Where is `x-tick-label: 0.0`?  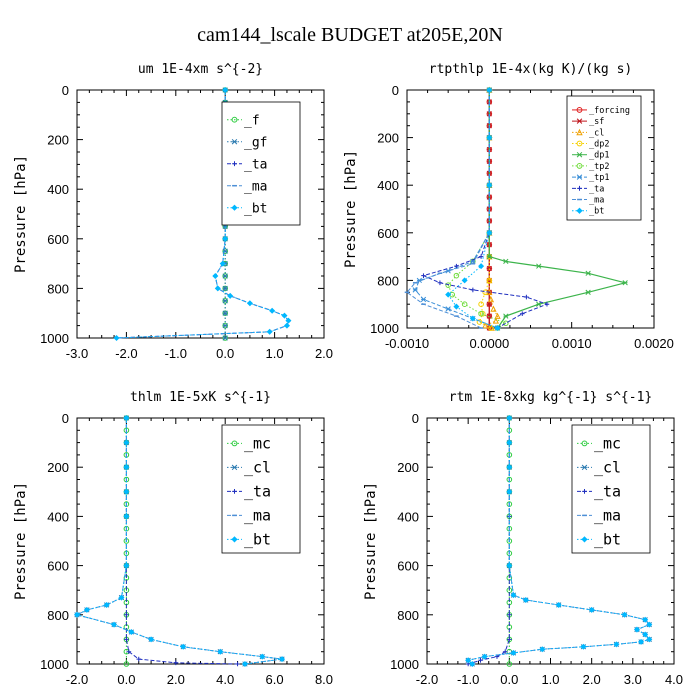
x-tick-label: 0.0 is located at coordinates (509, 679).